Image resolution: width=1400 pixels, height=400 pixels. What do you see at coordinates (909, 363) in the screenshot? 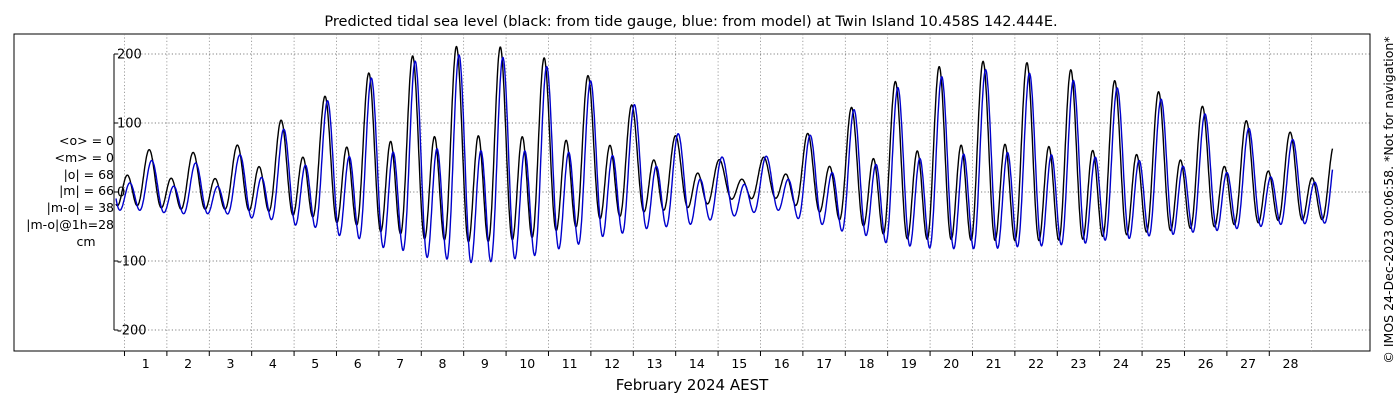
I see `x-tick-label: 19` at bounding box center [909, 363].